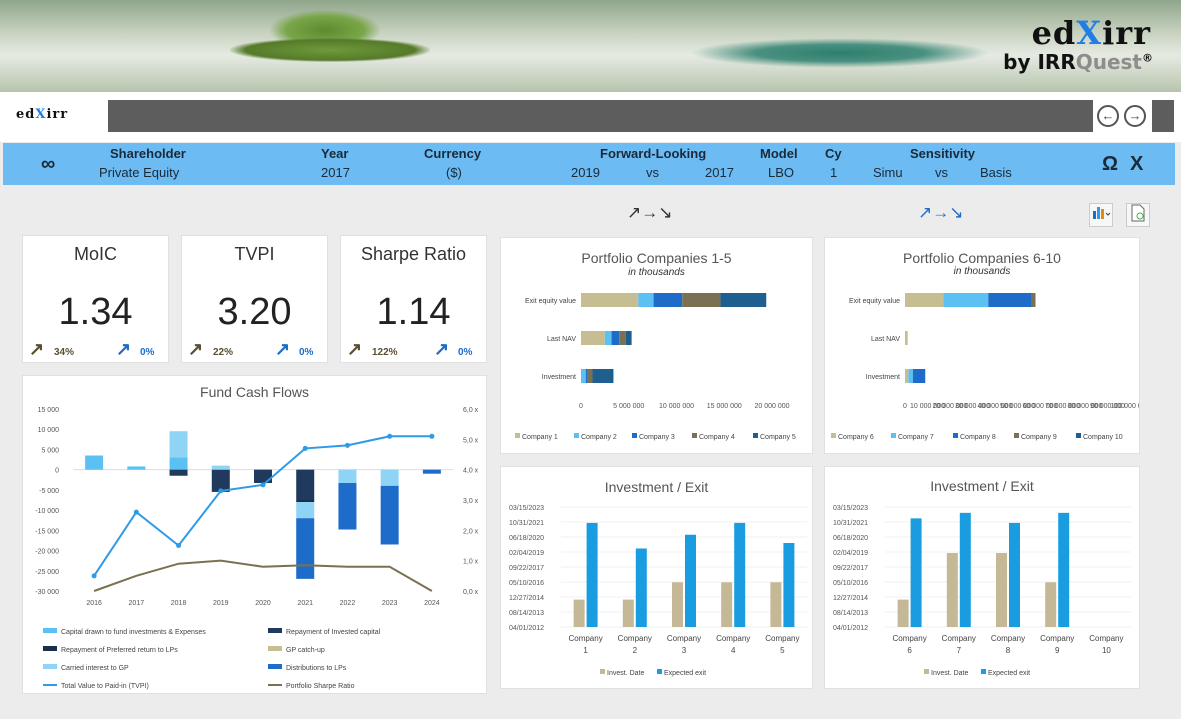  What do you see at coordinates (850, 568) in the screenshot?
I see `y-tick-label: 09/22/2017` at bounding box center [850, 568].